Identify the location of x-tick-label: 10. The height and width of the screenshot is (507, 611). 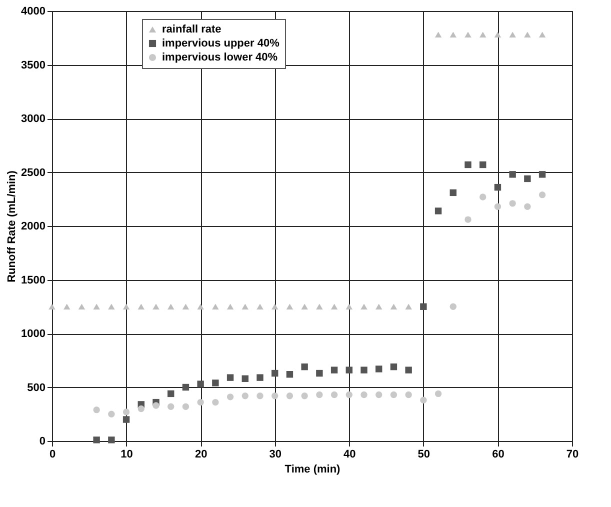
(126, 454).